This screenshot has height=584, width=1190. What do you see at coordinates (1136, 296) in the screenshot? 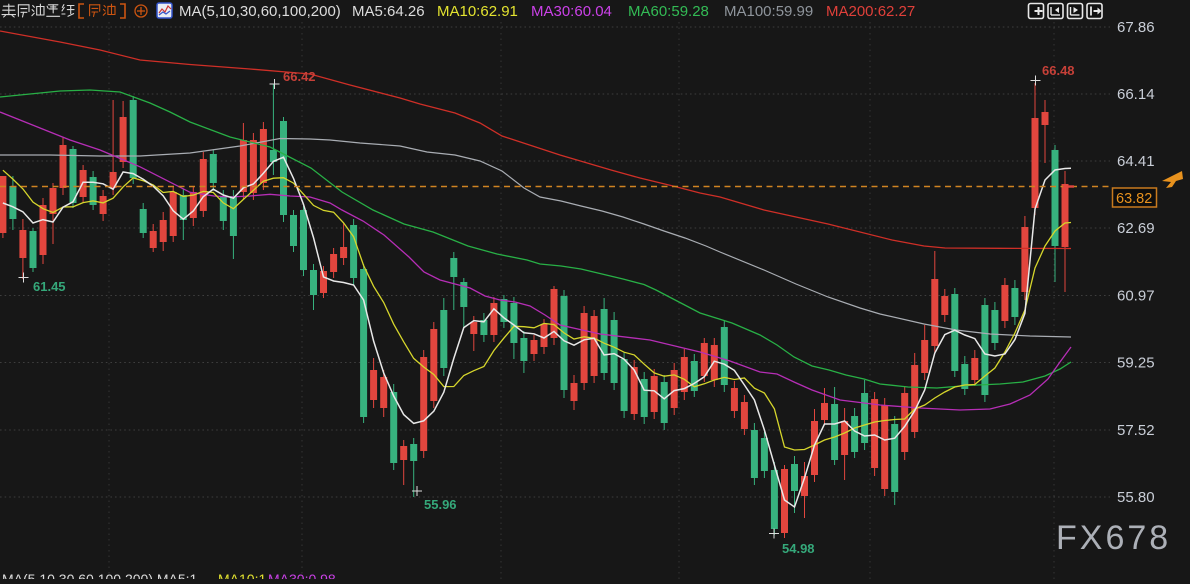
I see `svg-text: 60.97` at bounding box center [1136, 296].